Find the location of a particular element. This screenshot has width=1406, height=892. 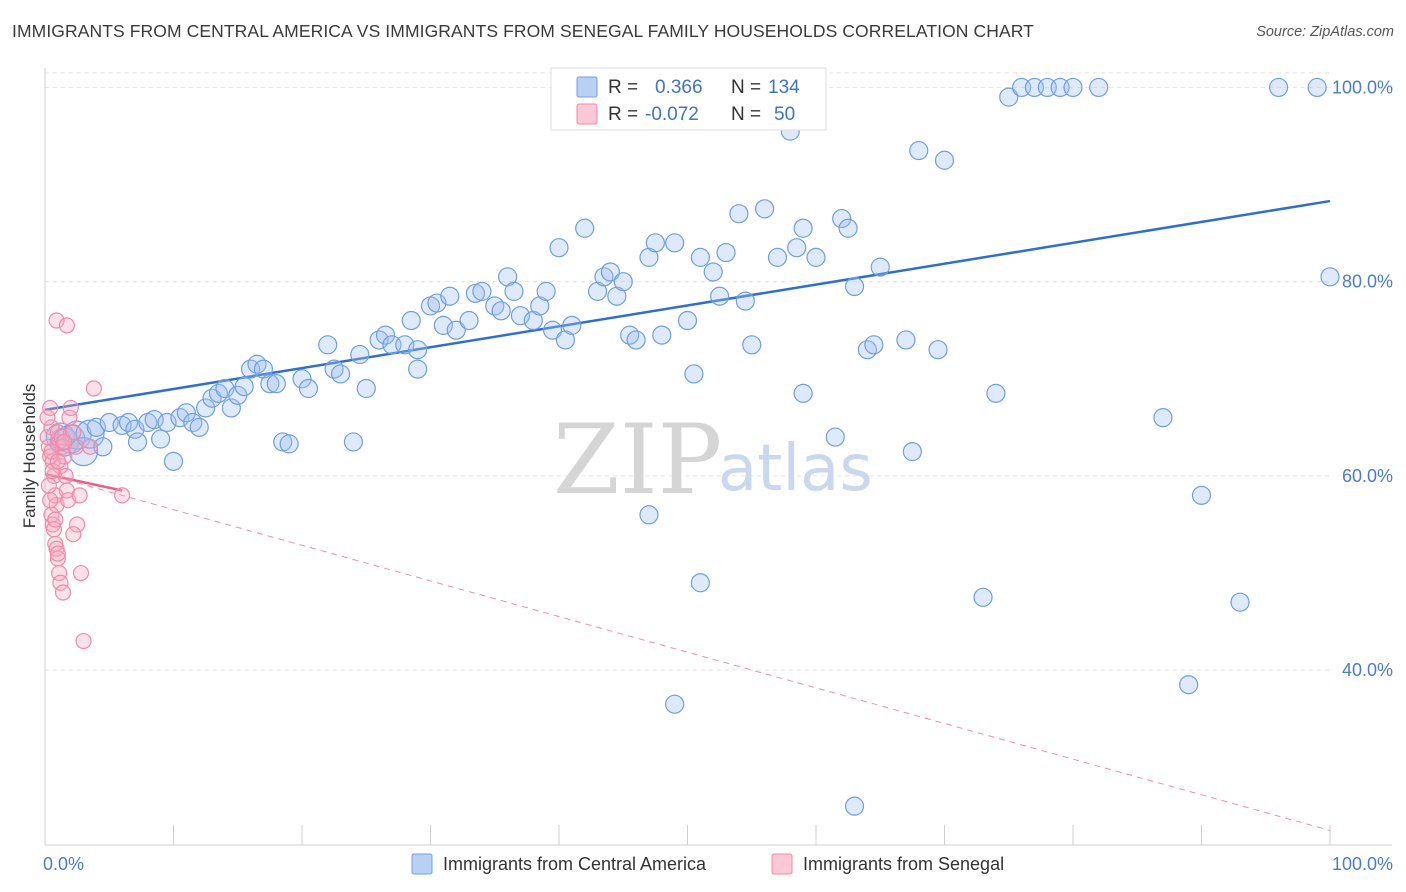

series-legend-swatch-central-america is located at coordinates (422, 864).